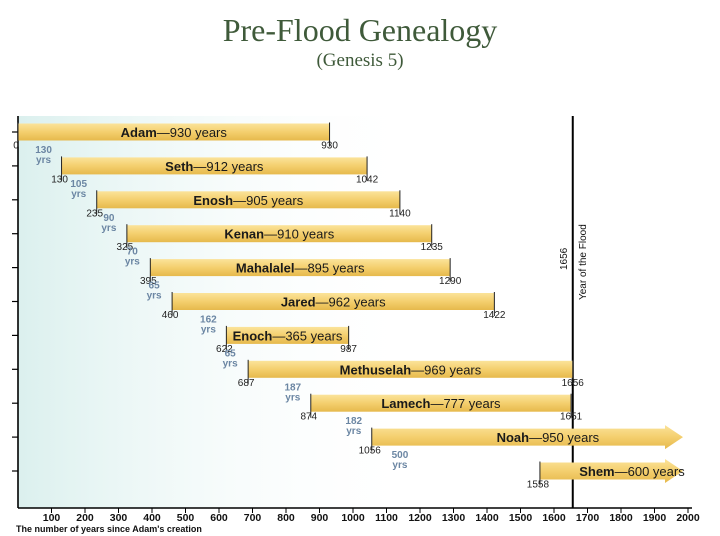 The width and height of the screenshot is (720, 536). I want to click on x-tick-label: 1300, so click(454, 518).